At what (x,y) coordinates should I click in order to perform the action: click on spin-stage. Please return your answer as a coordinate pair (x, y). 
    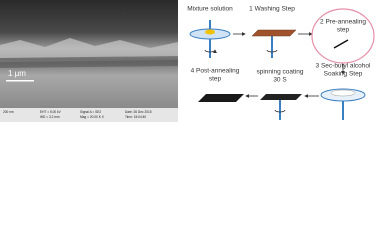
    Looking at the image, I should click on (281, 107).